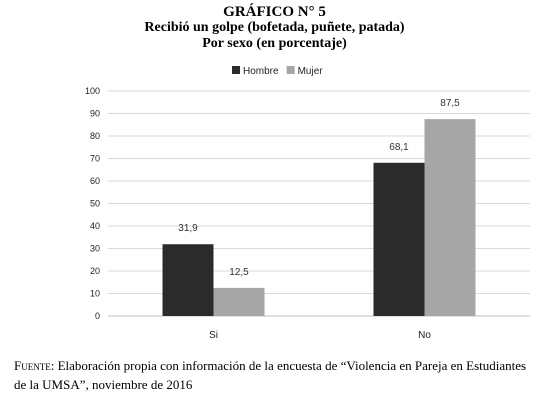  What do you see at coordinates (188, 228) in the screenshot?
I see `data-label: 31,9` at bounding box center [188, 228].